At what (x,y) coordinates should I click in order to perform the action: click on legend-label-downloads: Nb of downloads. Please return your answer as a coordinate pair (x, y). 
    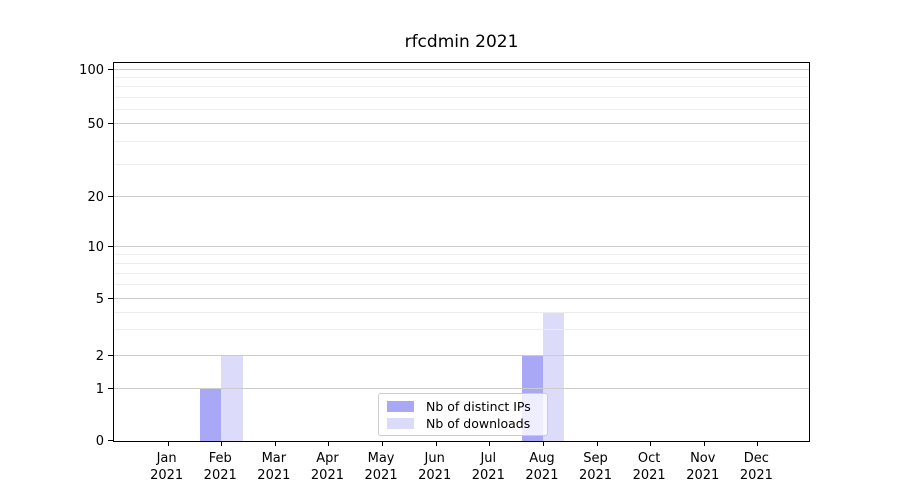
    Looking at the image, I should click on (478, 423).